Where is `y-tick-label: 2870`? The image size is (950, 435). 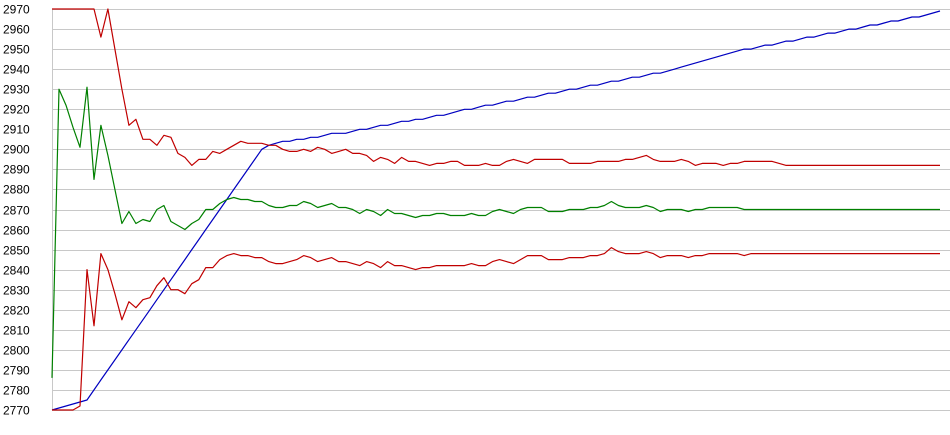
y-tick-label: 2870 is located at coordinates (16, 211).